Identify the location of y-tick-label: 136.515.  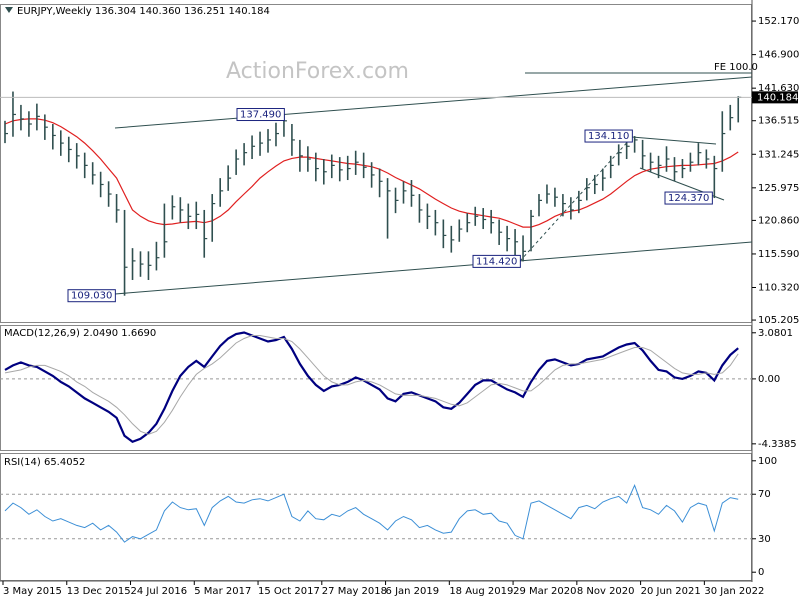
(778, 121).